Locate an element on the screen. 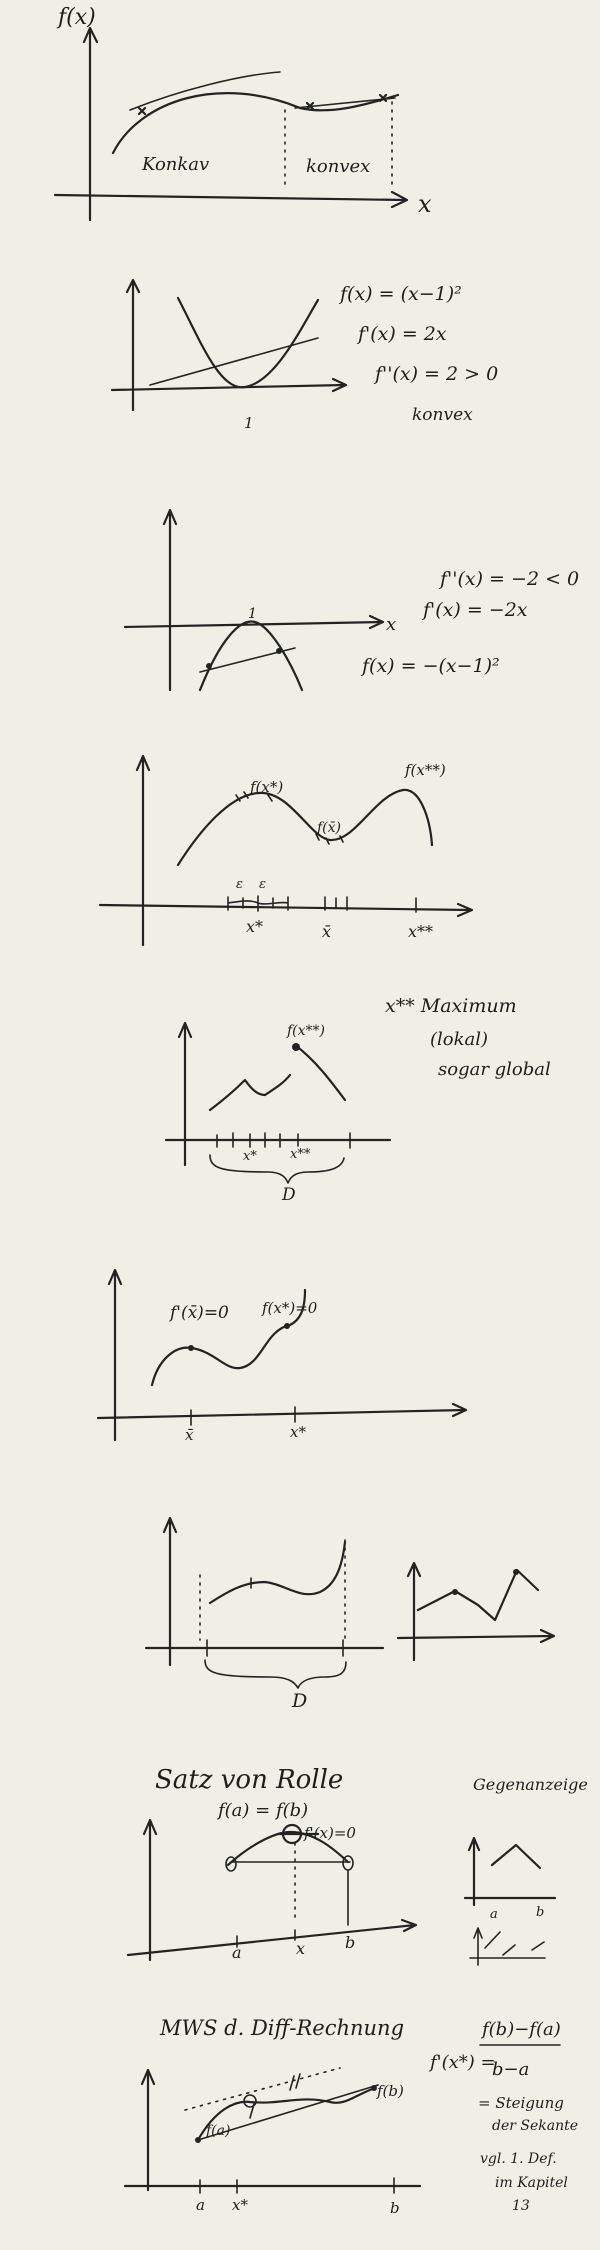 This screenshot has width=600, height=2250. label-epsilon-right: ε is located at coordinates (262, 884).